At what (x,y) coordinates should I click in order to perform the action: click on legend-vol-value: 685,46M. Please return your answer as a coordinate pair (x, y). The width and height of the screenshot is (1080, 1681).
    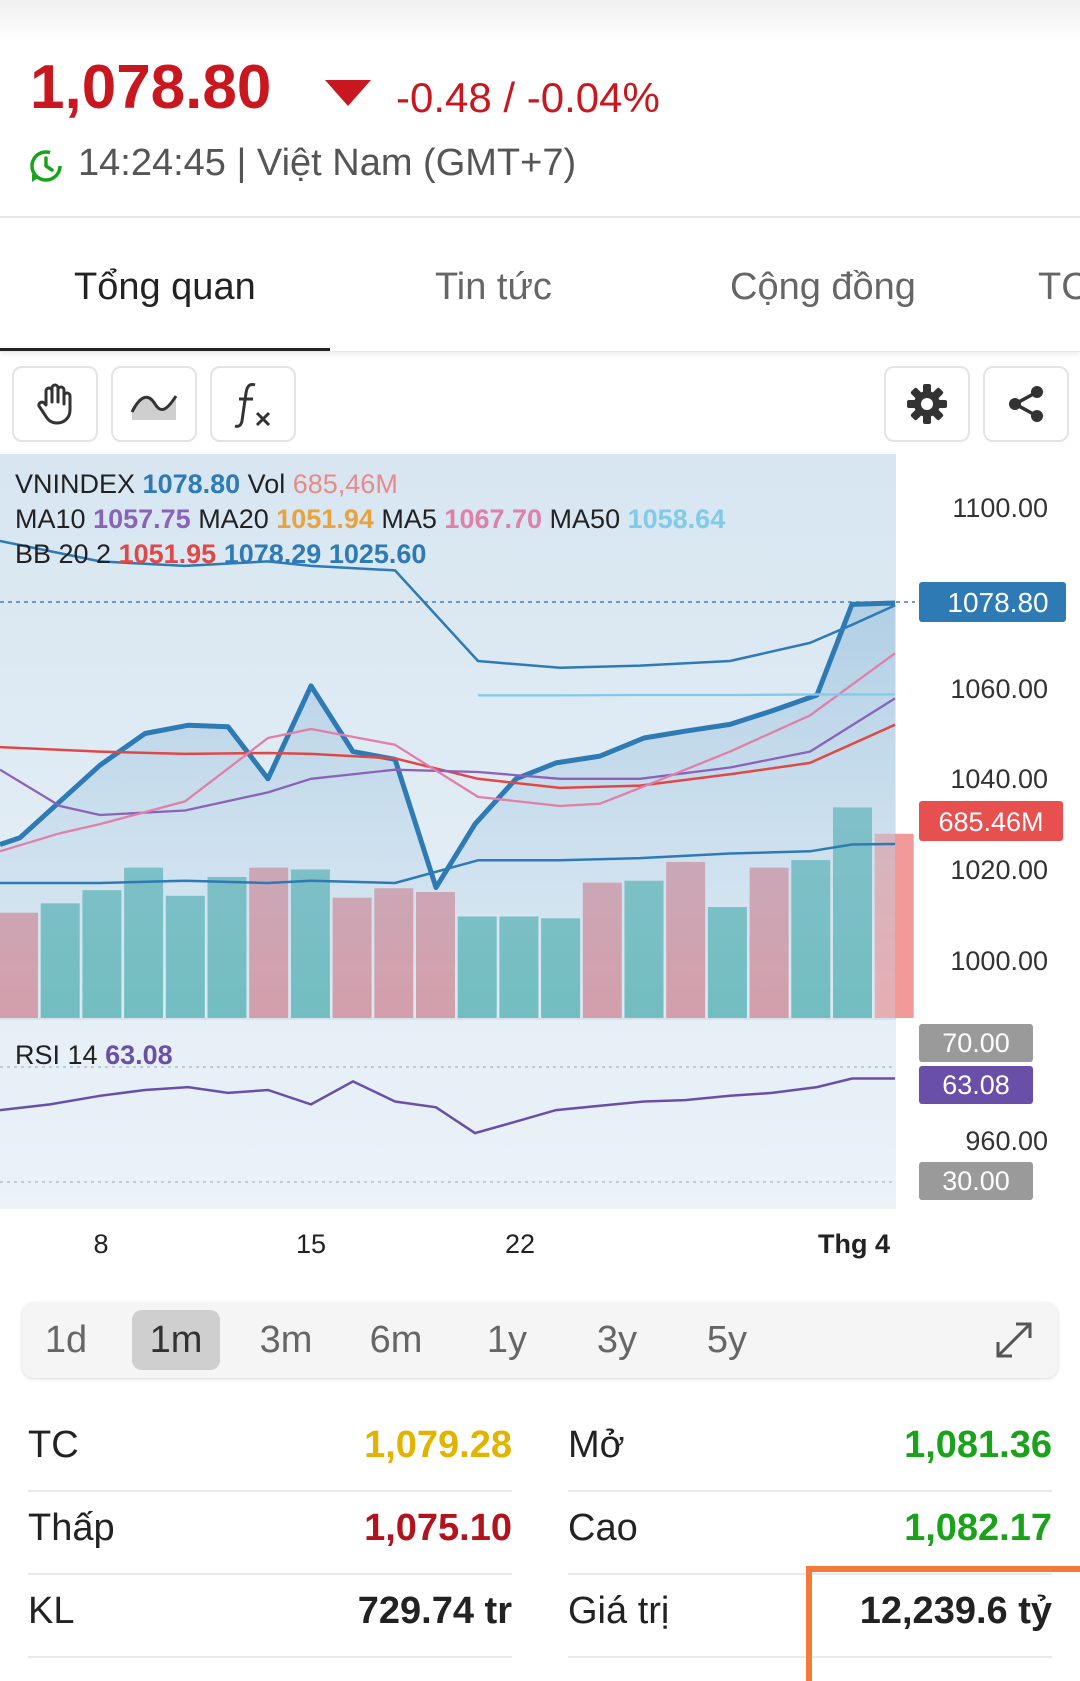
    Looking at the image, I should click on (345, 484).